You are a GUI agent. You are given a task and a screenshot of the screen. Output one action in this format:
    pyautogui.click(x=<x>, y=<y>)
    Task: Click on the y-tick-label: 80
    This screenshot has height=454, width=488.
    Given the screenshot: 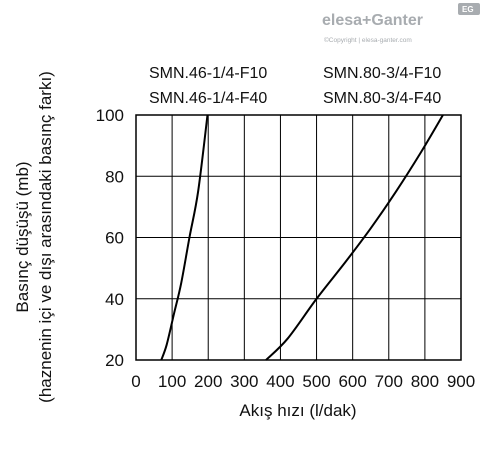 What is the action you would take?
    pyautogui.click(x=114, y=176)
    